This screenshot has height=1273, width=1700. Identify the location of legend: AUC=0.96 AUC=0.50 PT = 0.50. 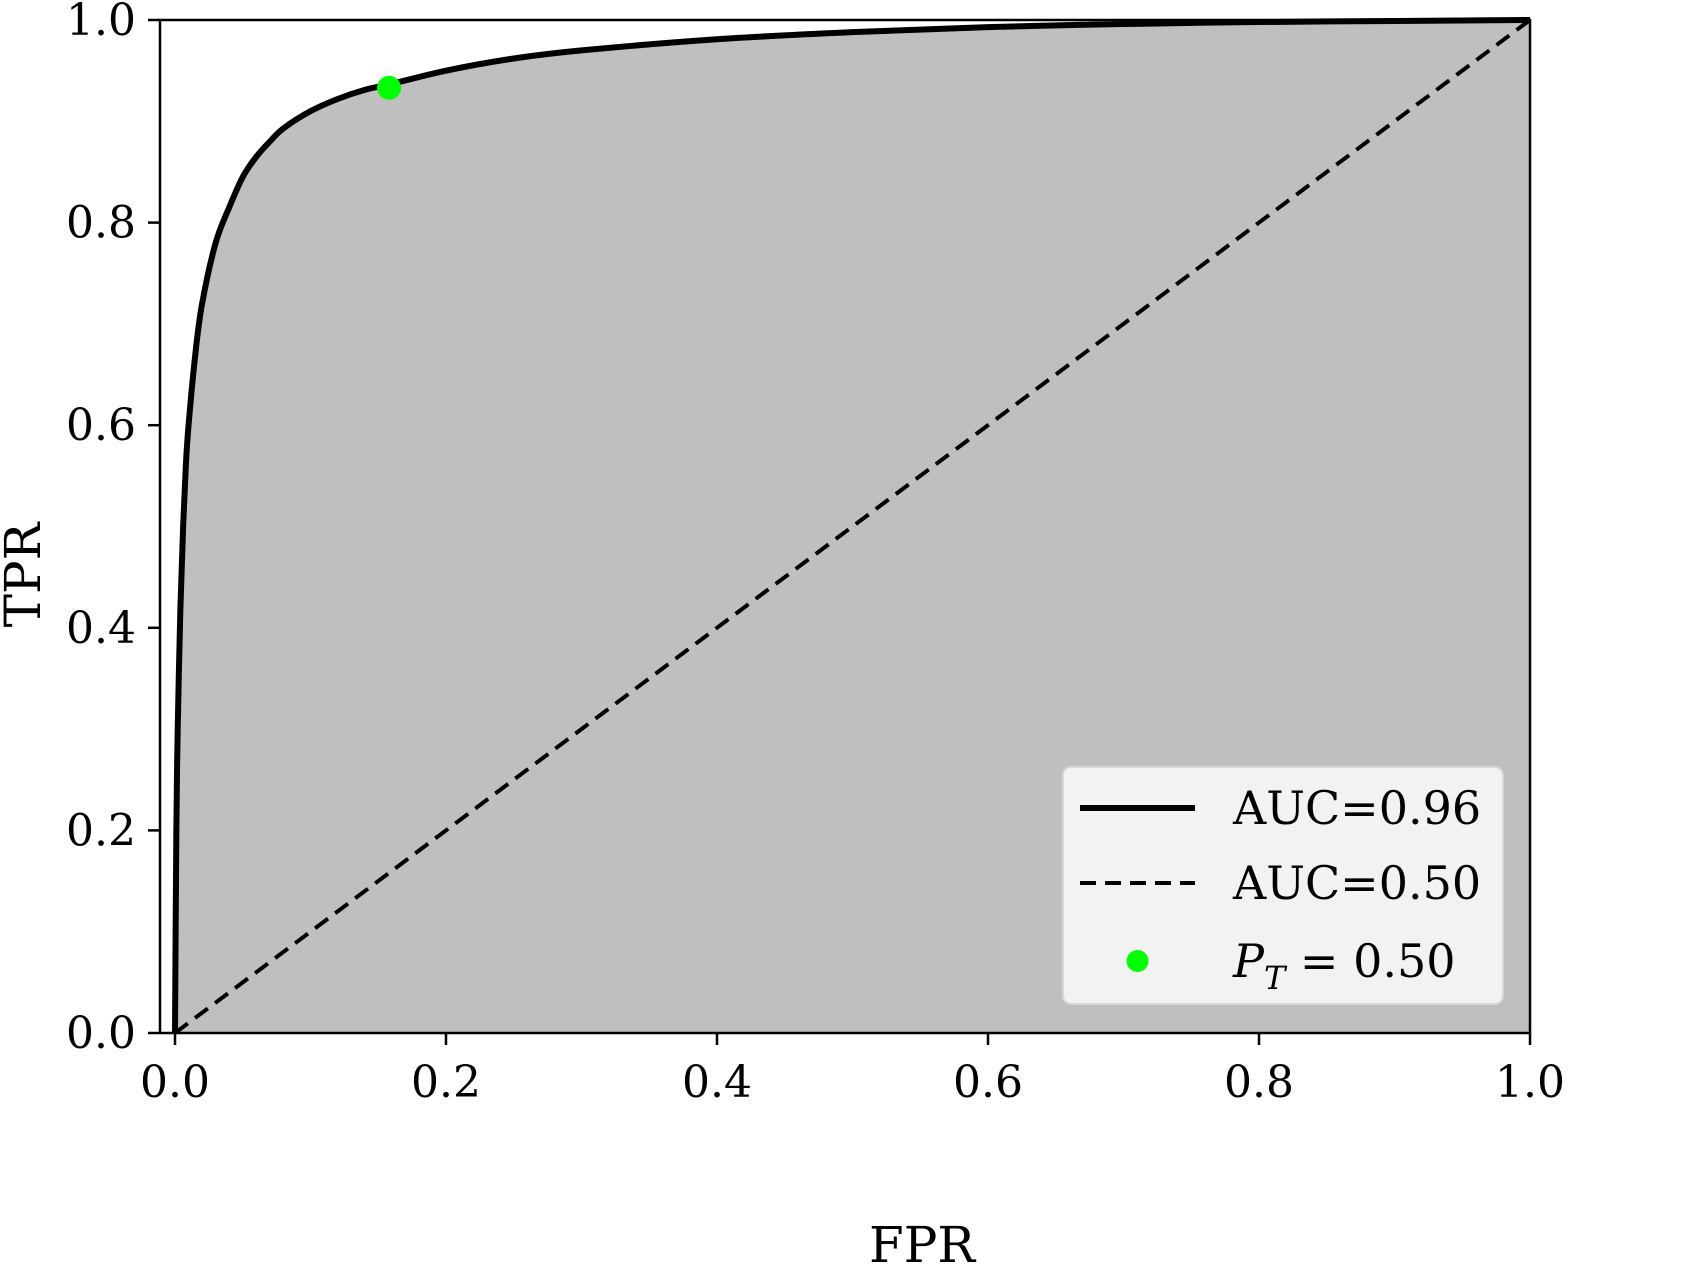
(1283, 885).